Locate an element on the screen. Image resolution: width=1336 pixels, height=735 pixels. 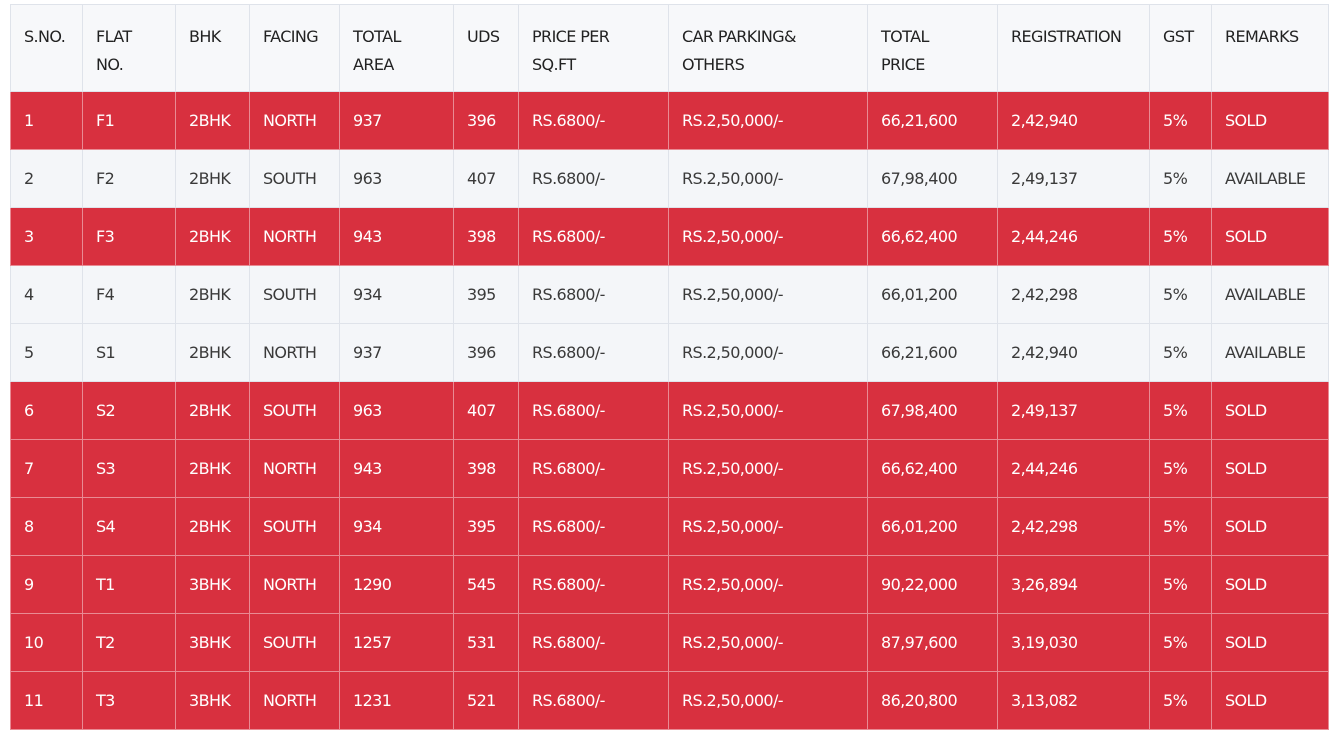
table-cell: 3,26,894 is located at coordinates (1073, 584).